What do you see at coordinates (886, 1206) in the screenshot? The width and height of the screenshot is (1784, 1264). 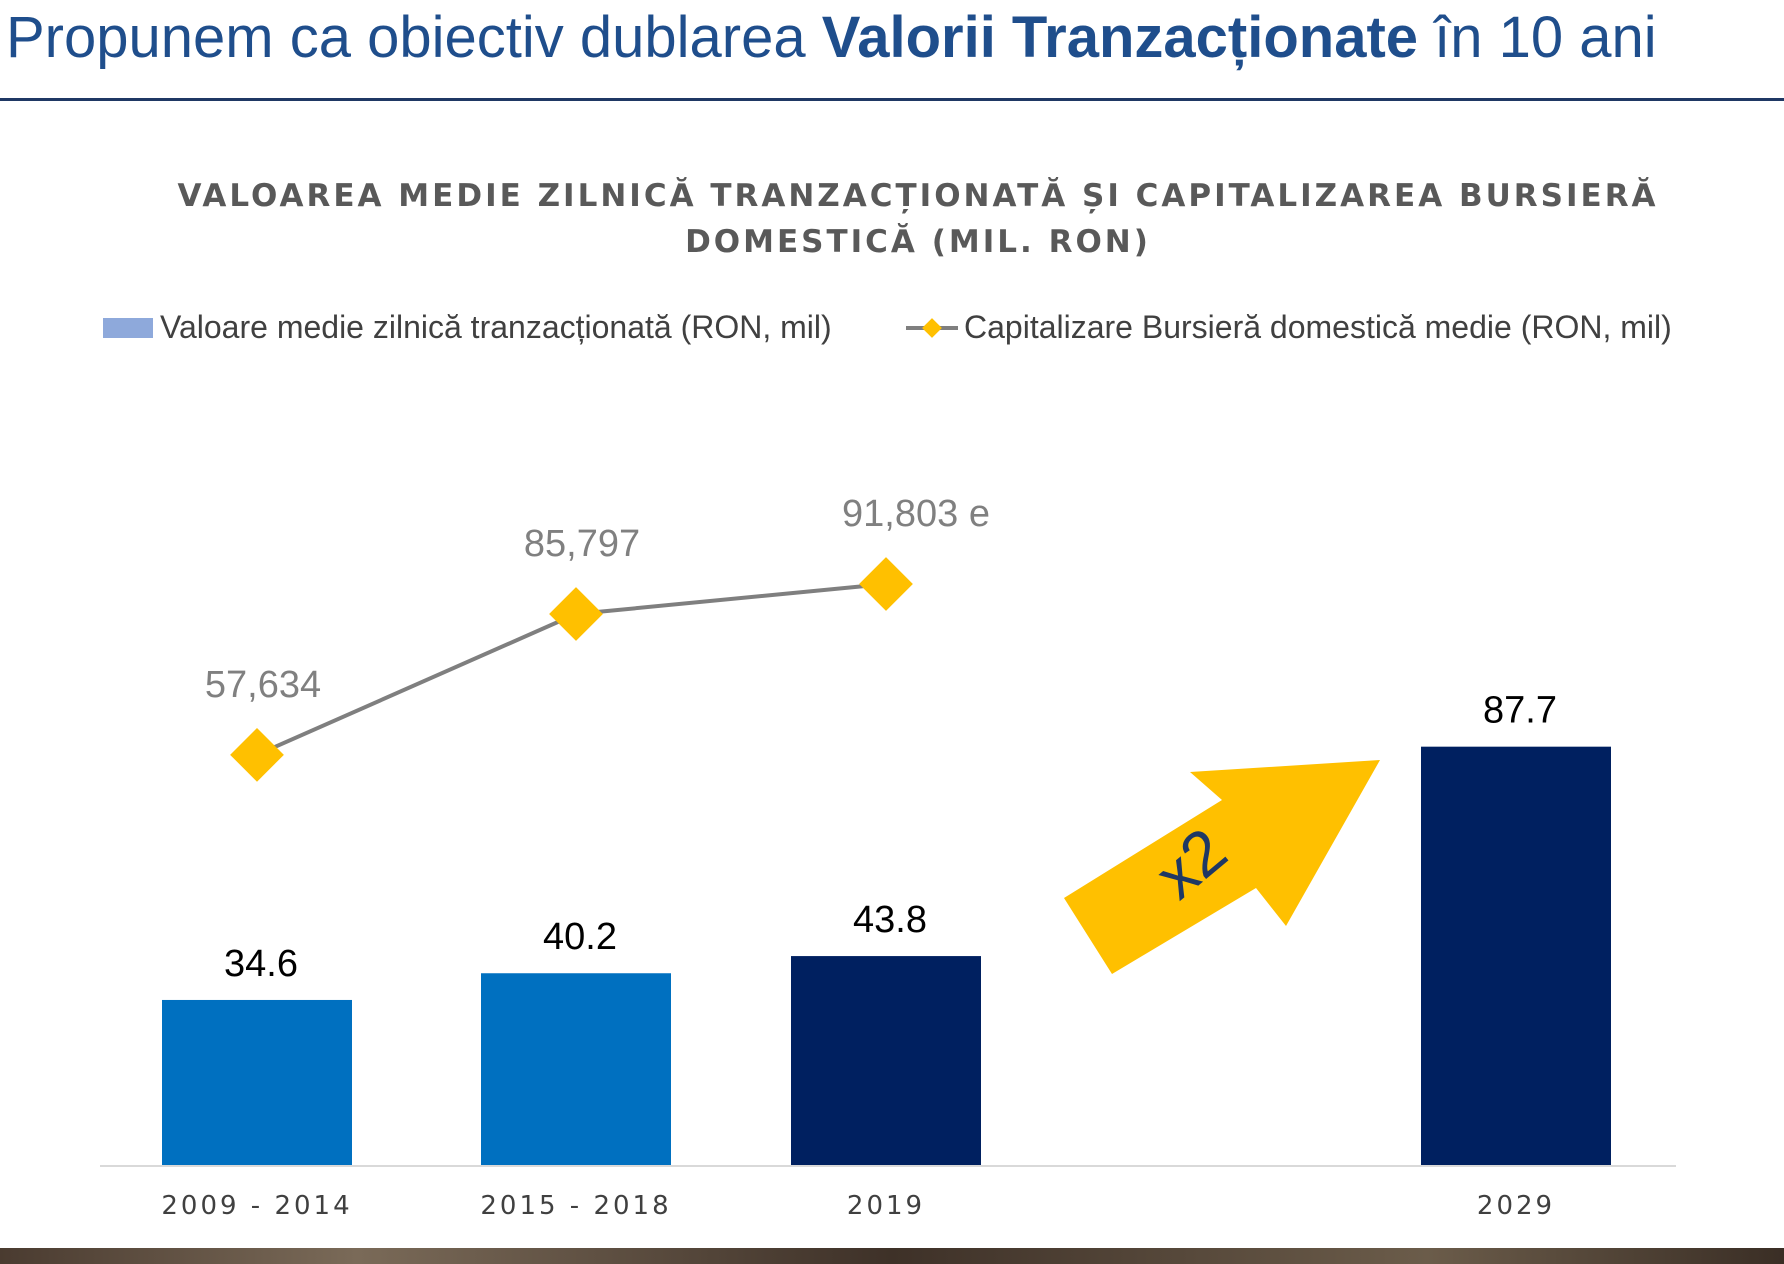 I see `x-tick-label: 2019` at bounding box center [886, 1206].